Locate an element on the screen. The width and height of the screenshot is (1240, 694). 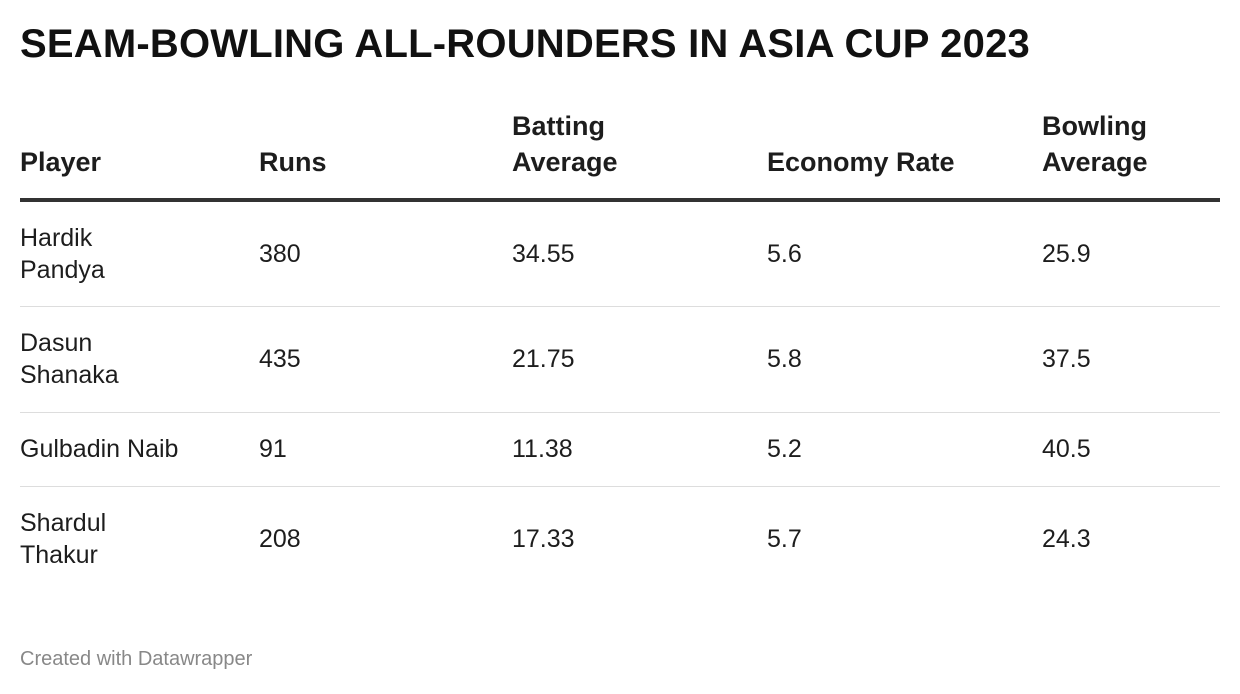
cell-economy-rate: 5.7 is located at coordinates (784, 539).